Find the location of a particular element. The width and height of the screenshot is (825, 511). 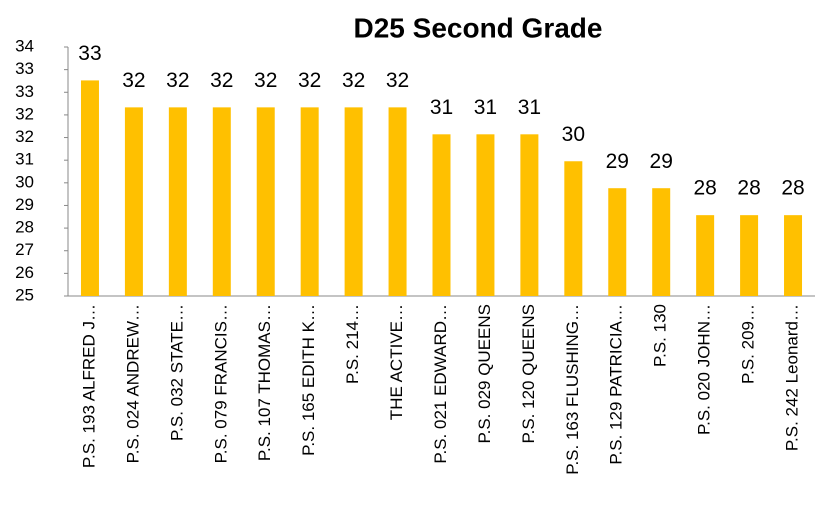

x-tick-label: P.S. 120 QUEENS is located at coordinates (528, 374).